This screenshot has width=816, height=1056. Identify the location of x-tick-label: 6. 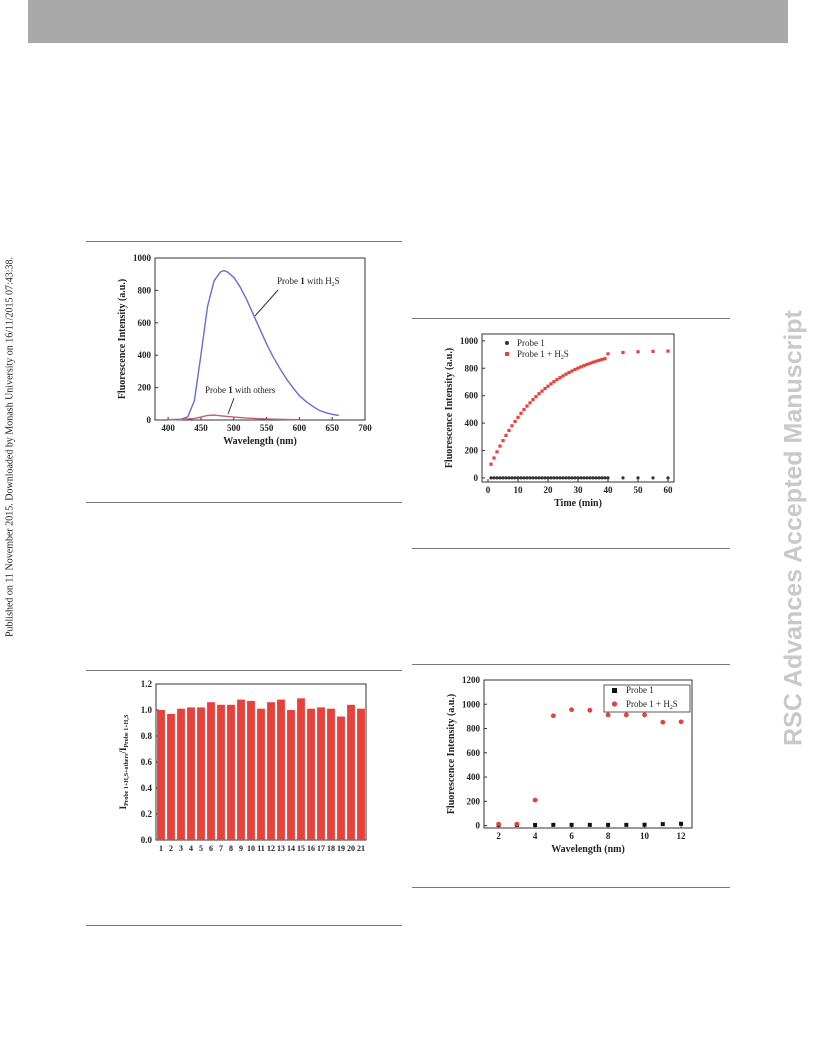
(211, 848).